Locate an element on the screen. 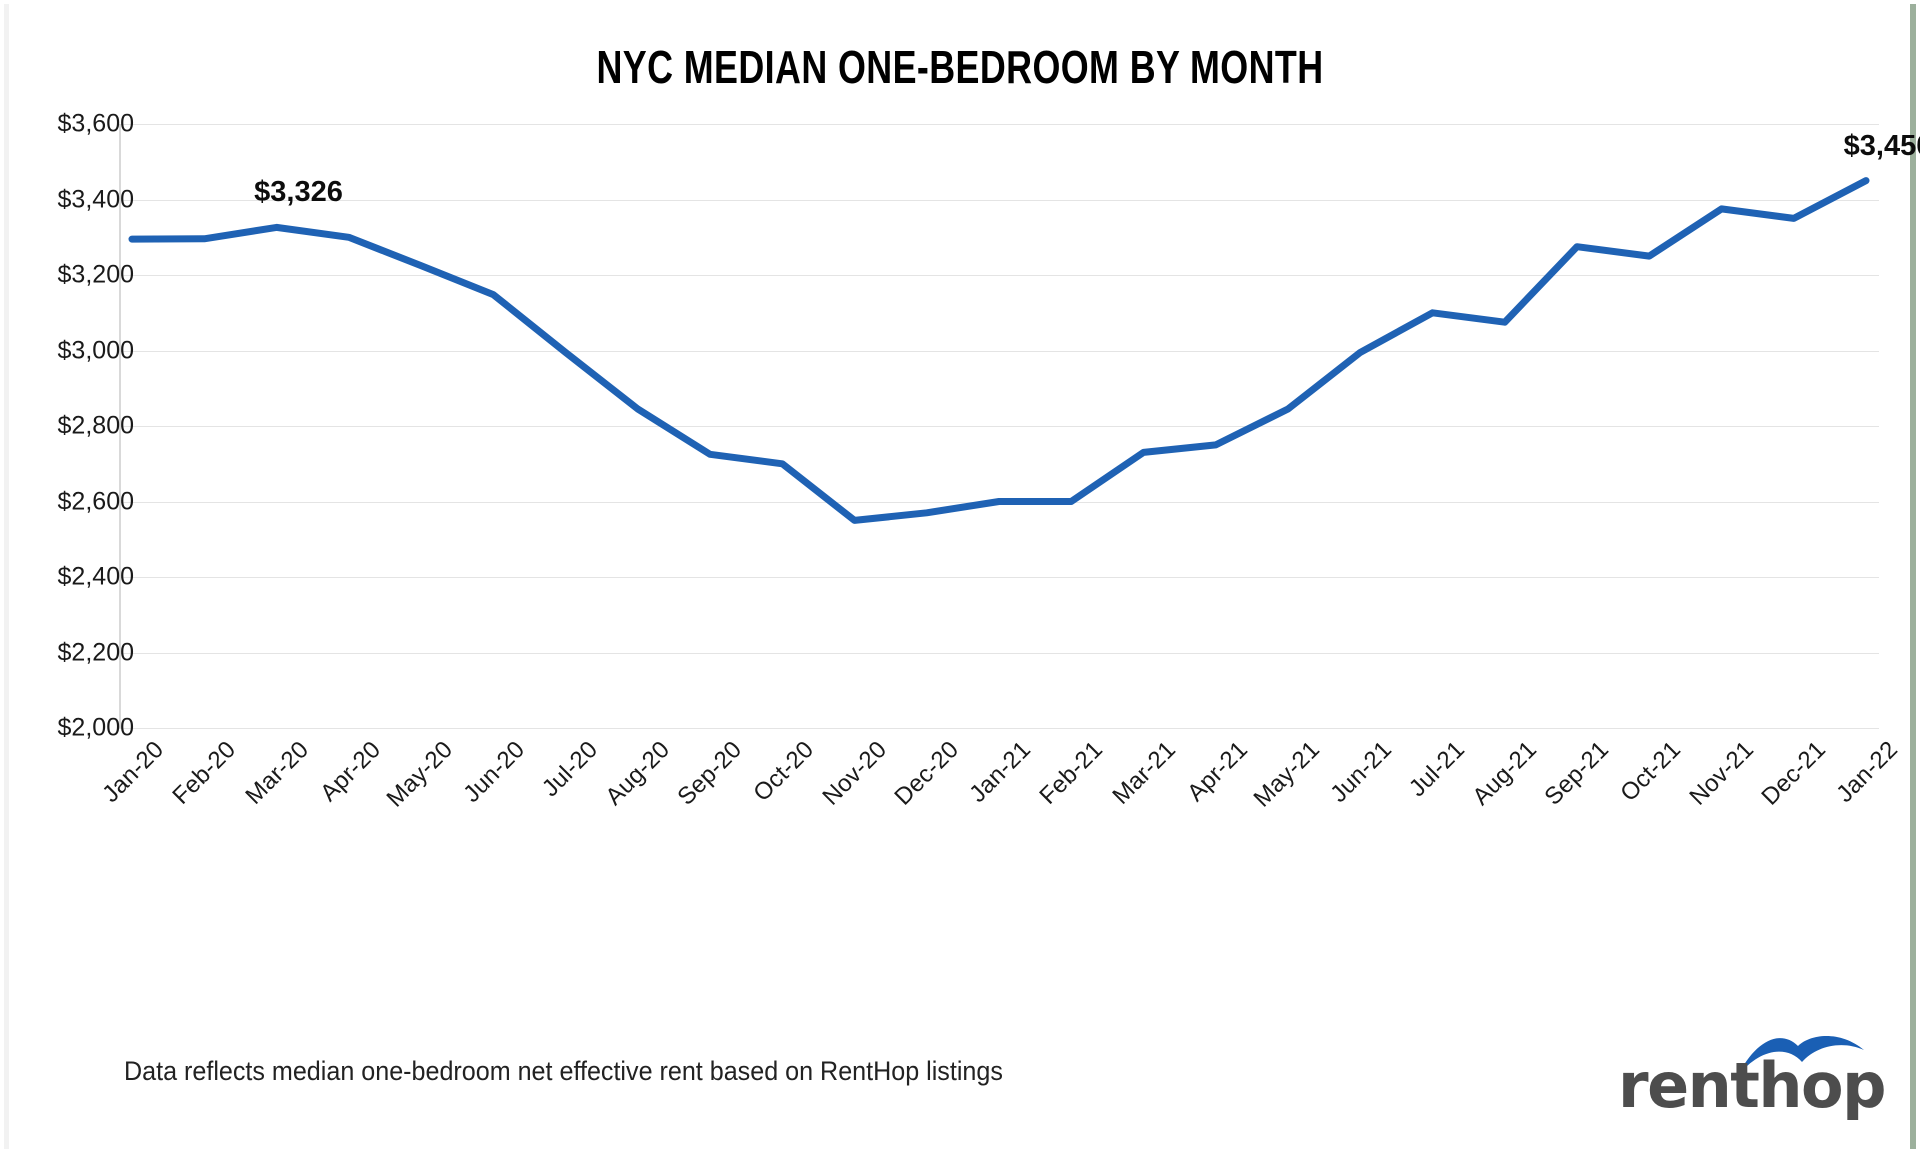  data-point-label: $3,450 is located at coordinates (1881, 145).